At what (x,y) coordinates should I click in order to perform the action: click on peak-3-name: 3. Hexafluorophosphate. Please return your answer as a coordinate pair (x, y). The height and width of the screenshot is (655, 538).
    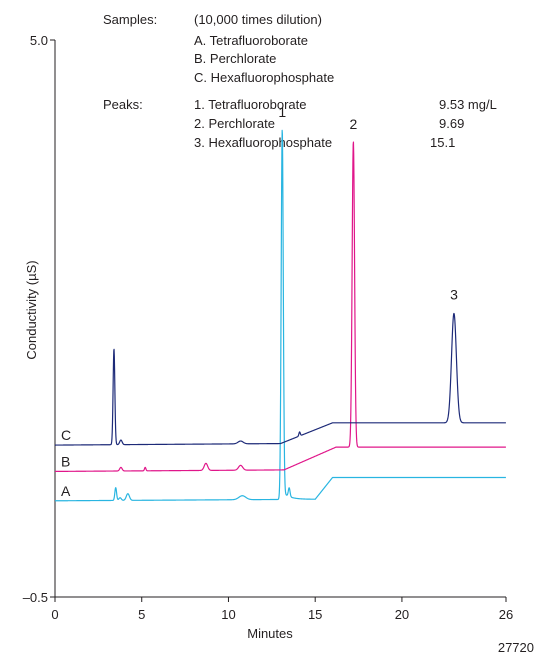
    Looking at the image, I should click on (263, 142).